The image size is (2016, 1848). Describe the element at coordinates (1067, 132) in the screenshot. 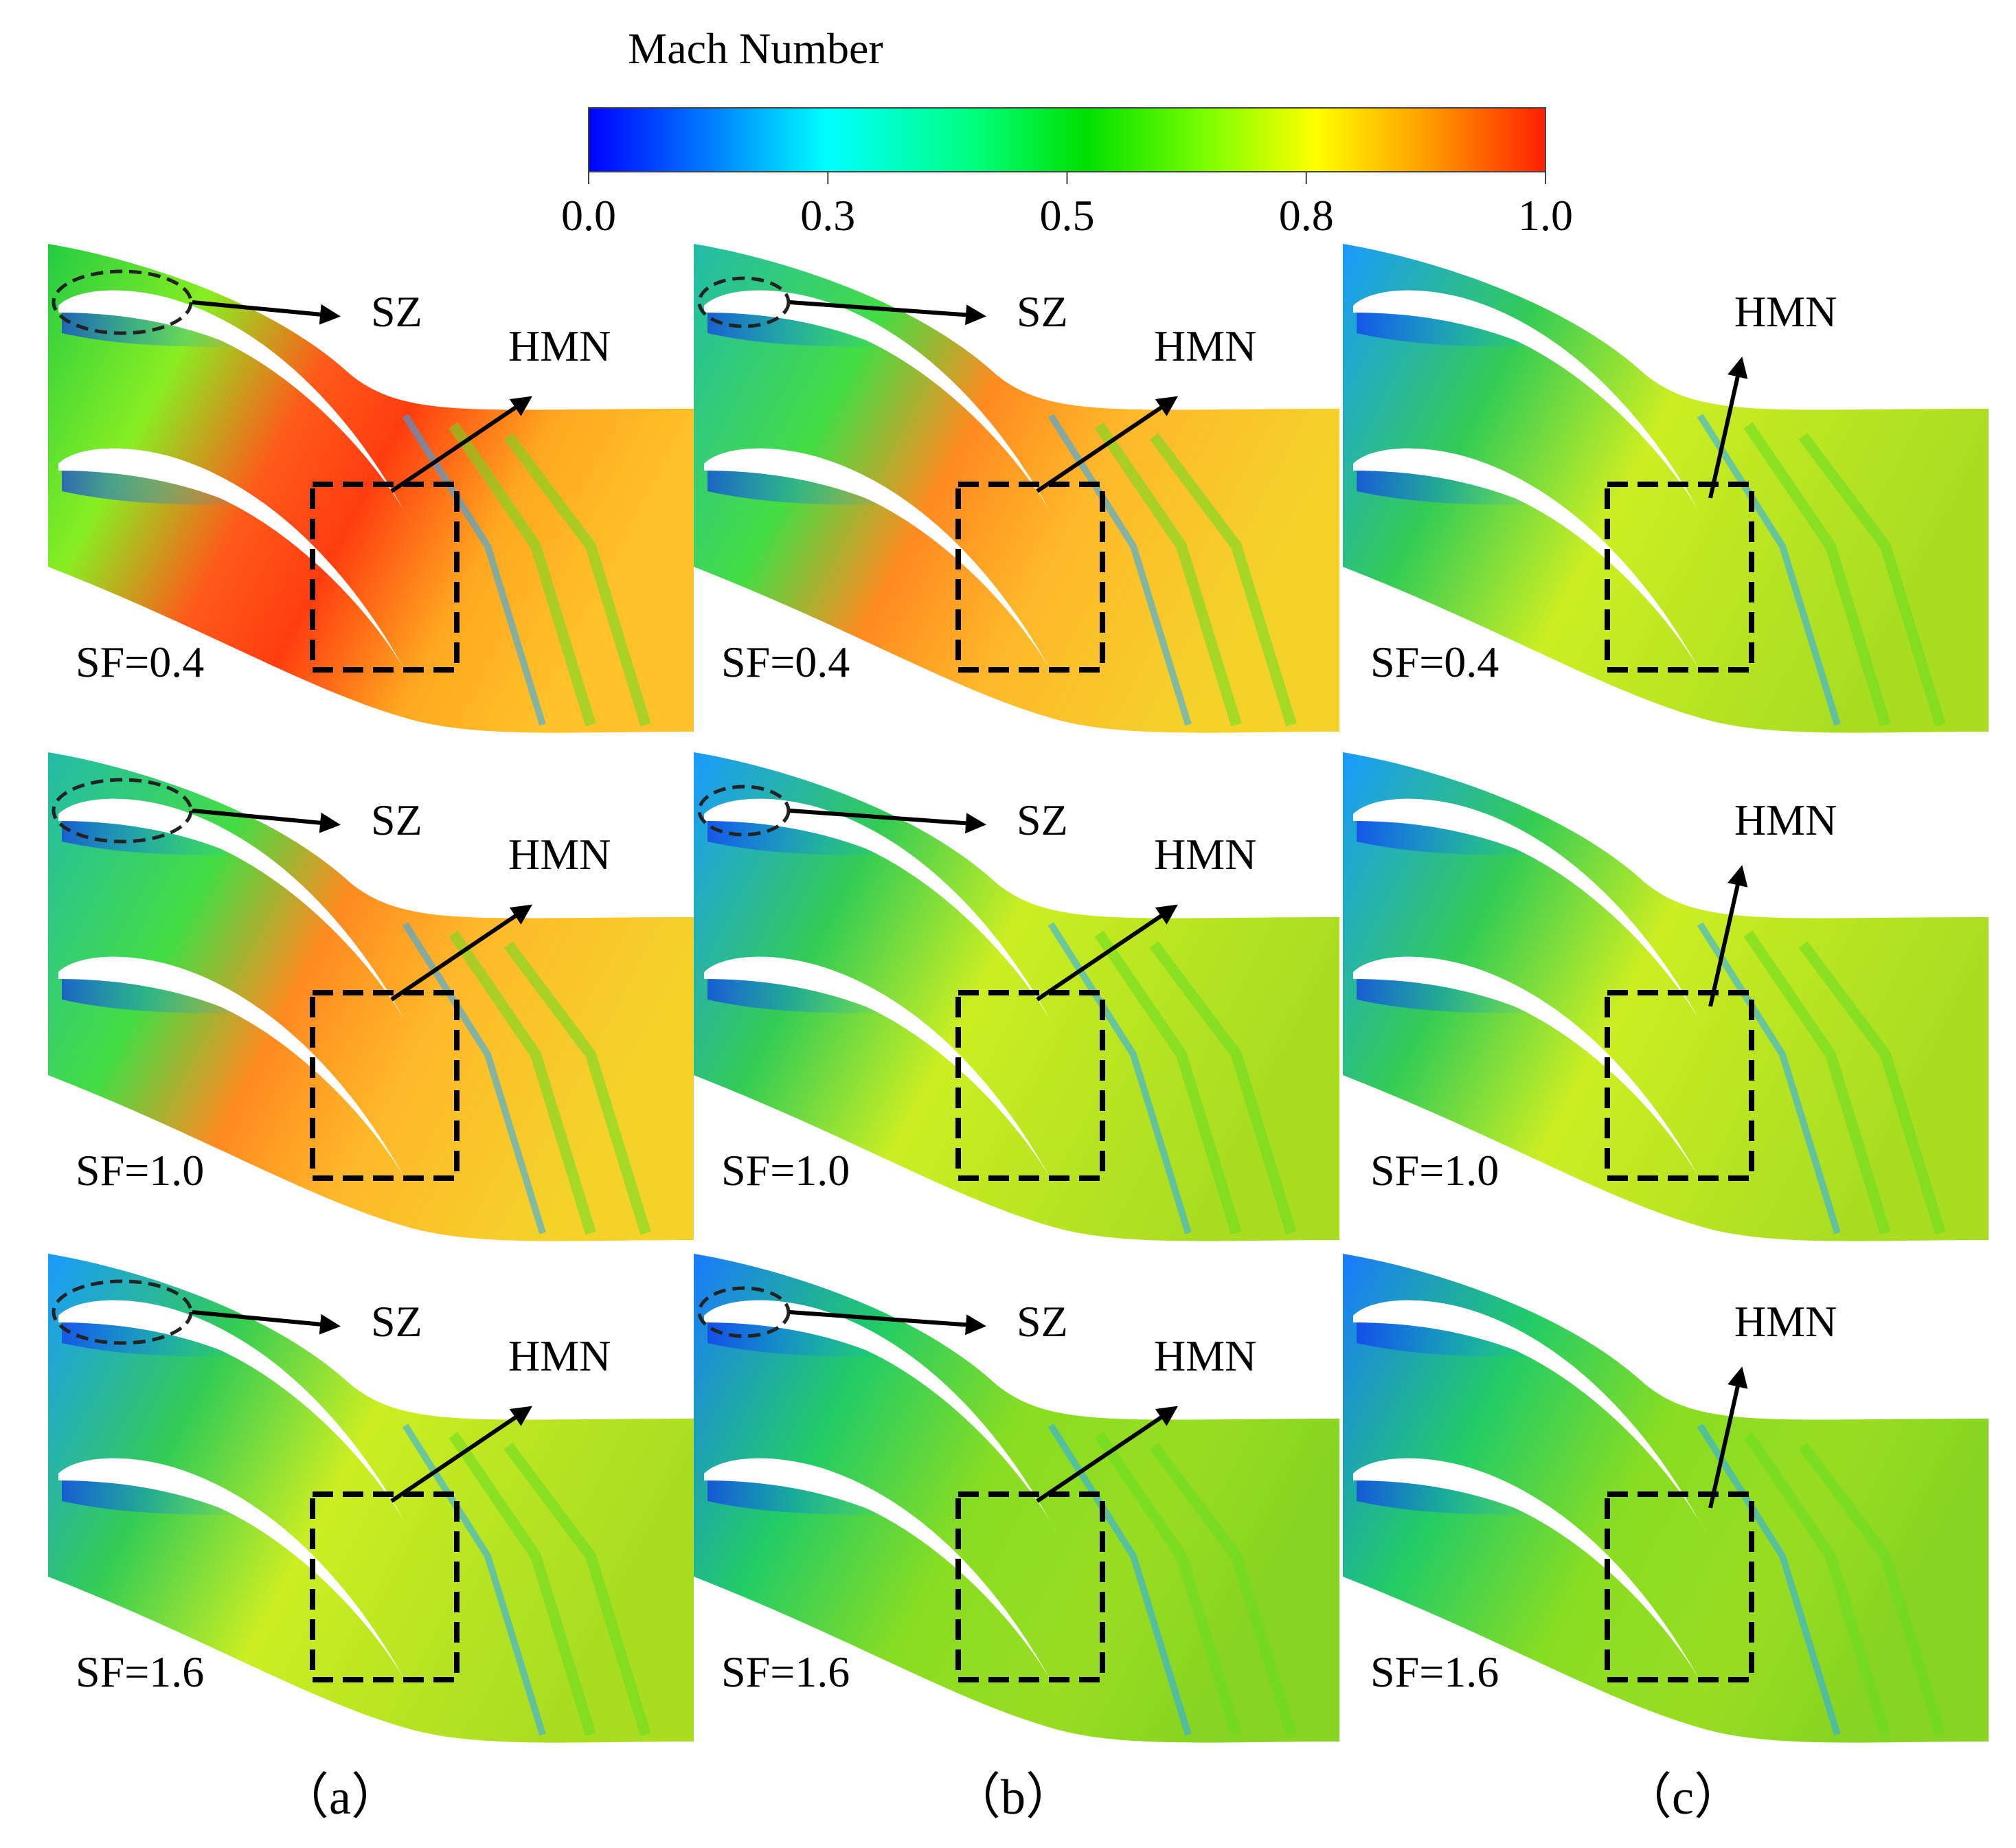

I see `colorbar: Mach Number 0.0 0.3 0.5 0.8 1.0` at that location.